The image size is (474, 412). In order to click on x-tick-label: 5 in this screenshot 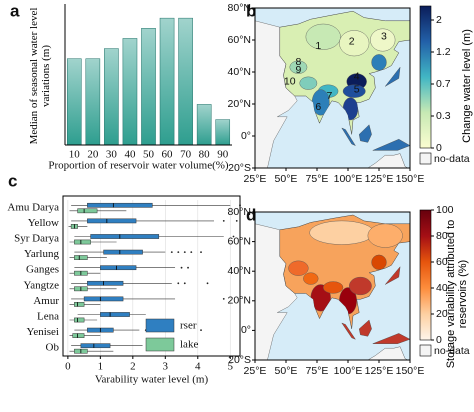, I will do `click(231, 367)`.